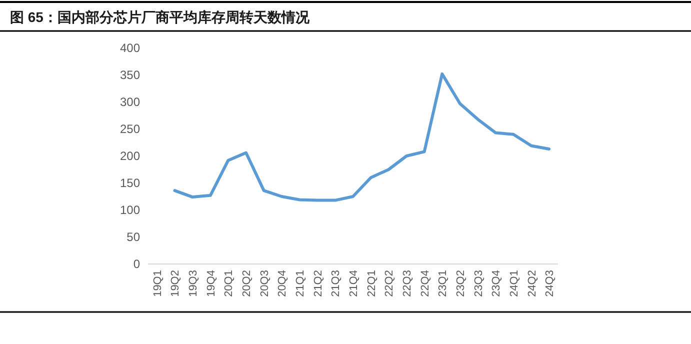 The image size is (691, 344). Describe the element at coordinates (130, 129) in the screenshot. I see `y-tick-label: 250` at that location.